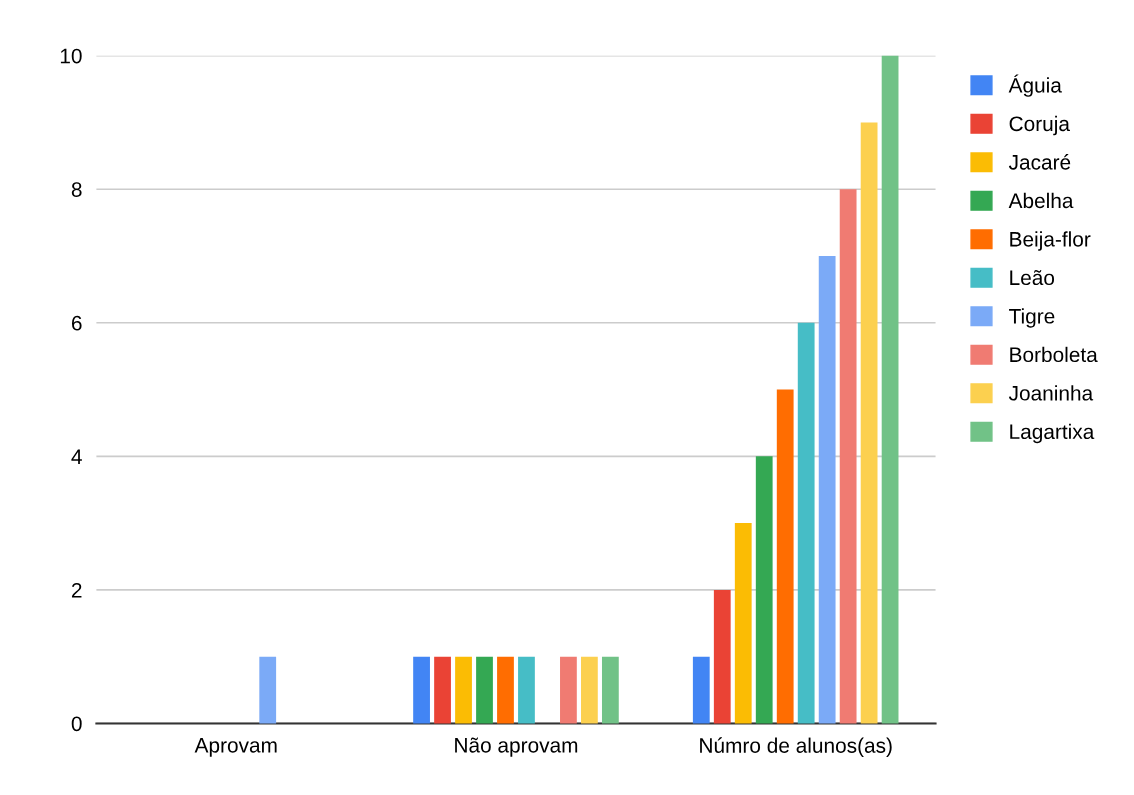 The width and height of the screenshot is (1134, 795). What do you see at coordinates (1032, 318) in the screenshot?
I see `legend-label: Tigre` at bounding box center [1032, 318].